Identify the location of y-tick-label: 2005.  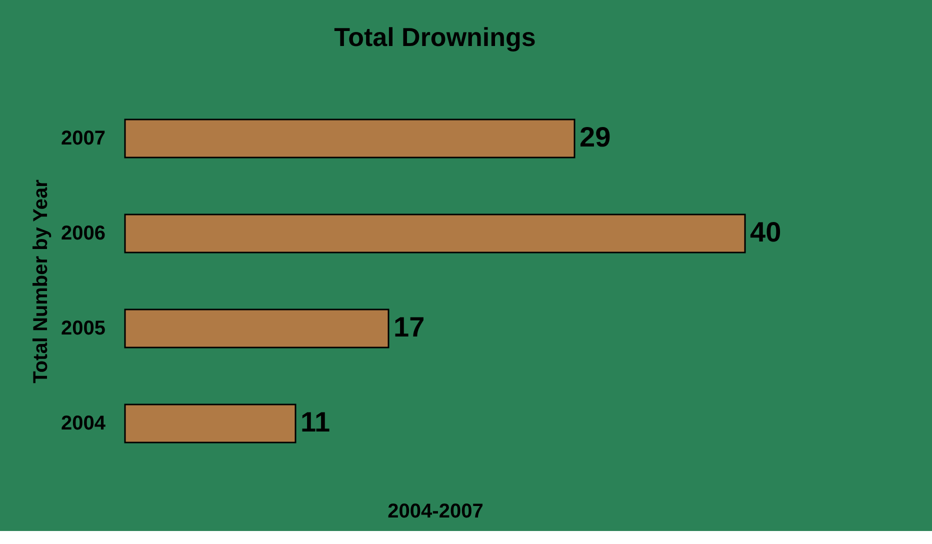
(83, 329).